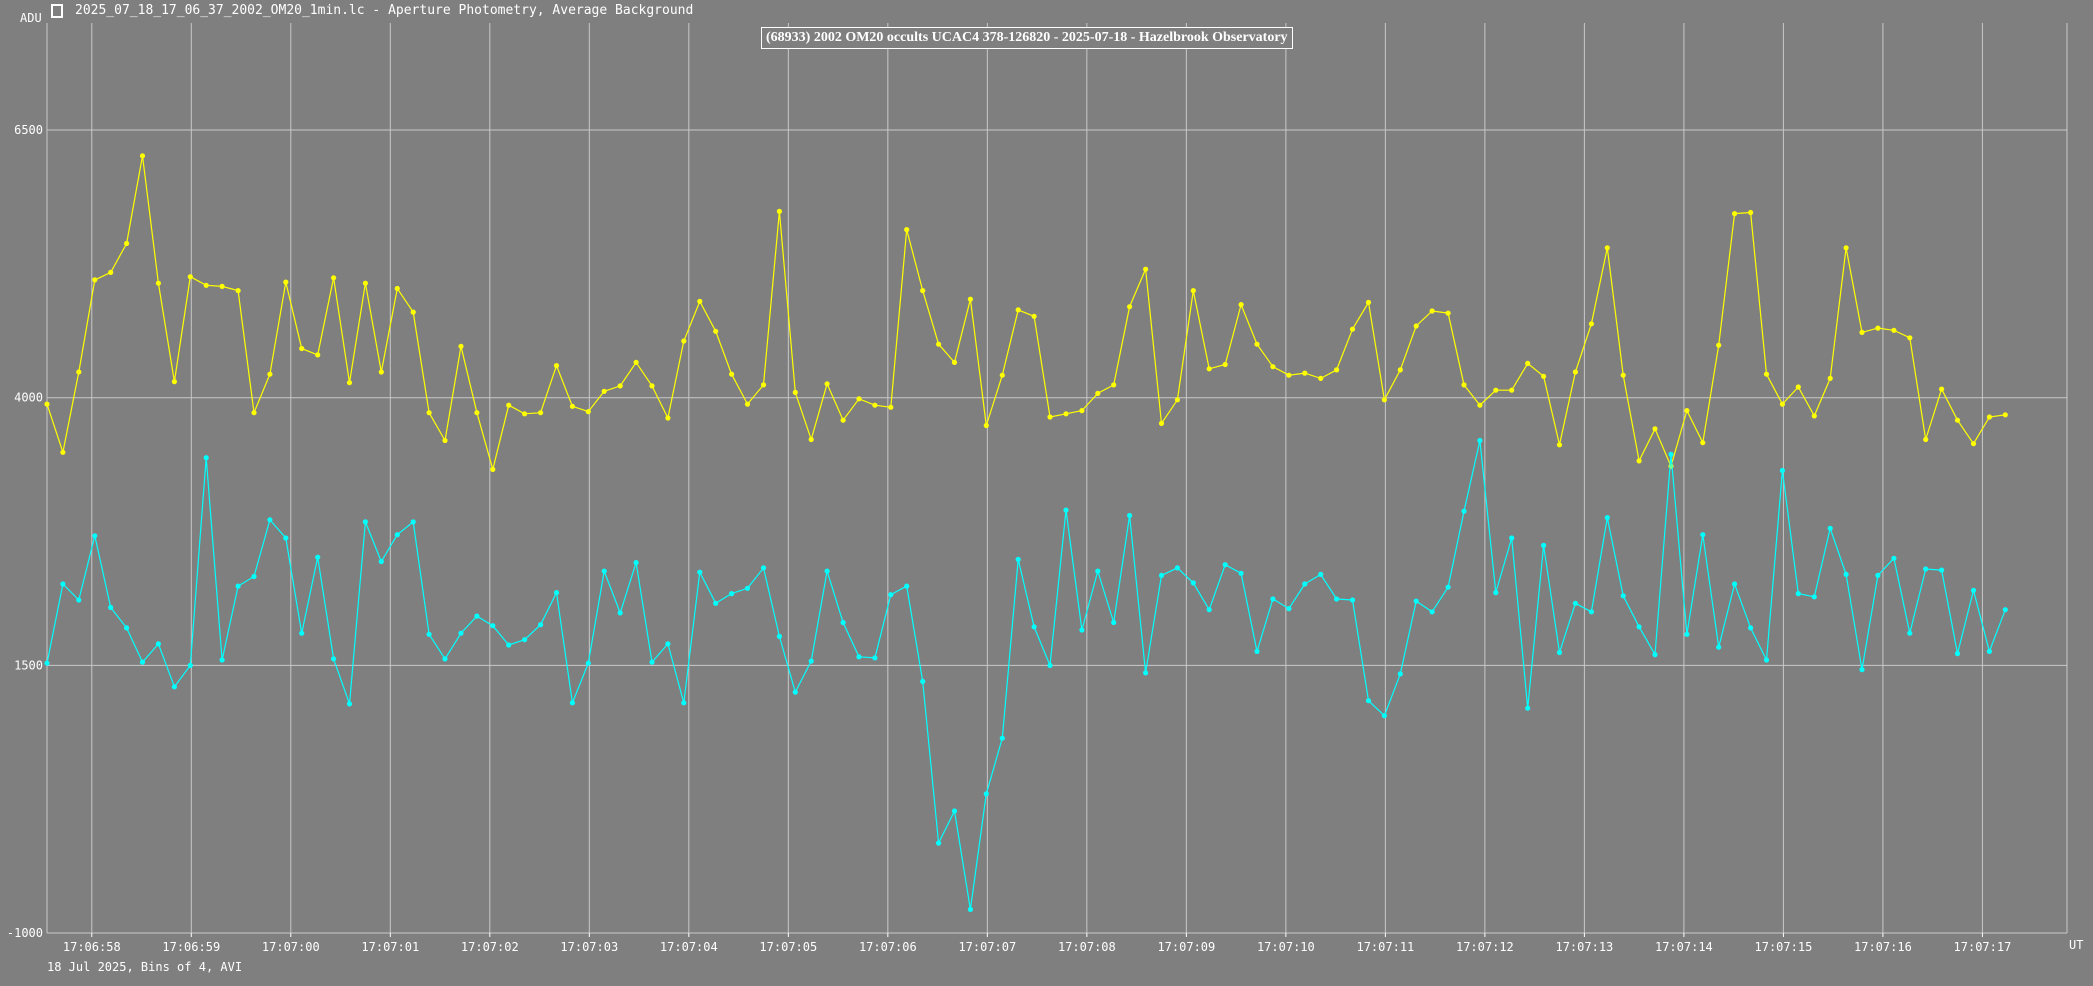 This screenshot has height=986, width=2093. What do you see at coordinates (1883, 947) in the screenshot?
I see `x-tick-label: 17:07:16` at bounding box center [1883, 947].